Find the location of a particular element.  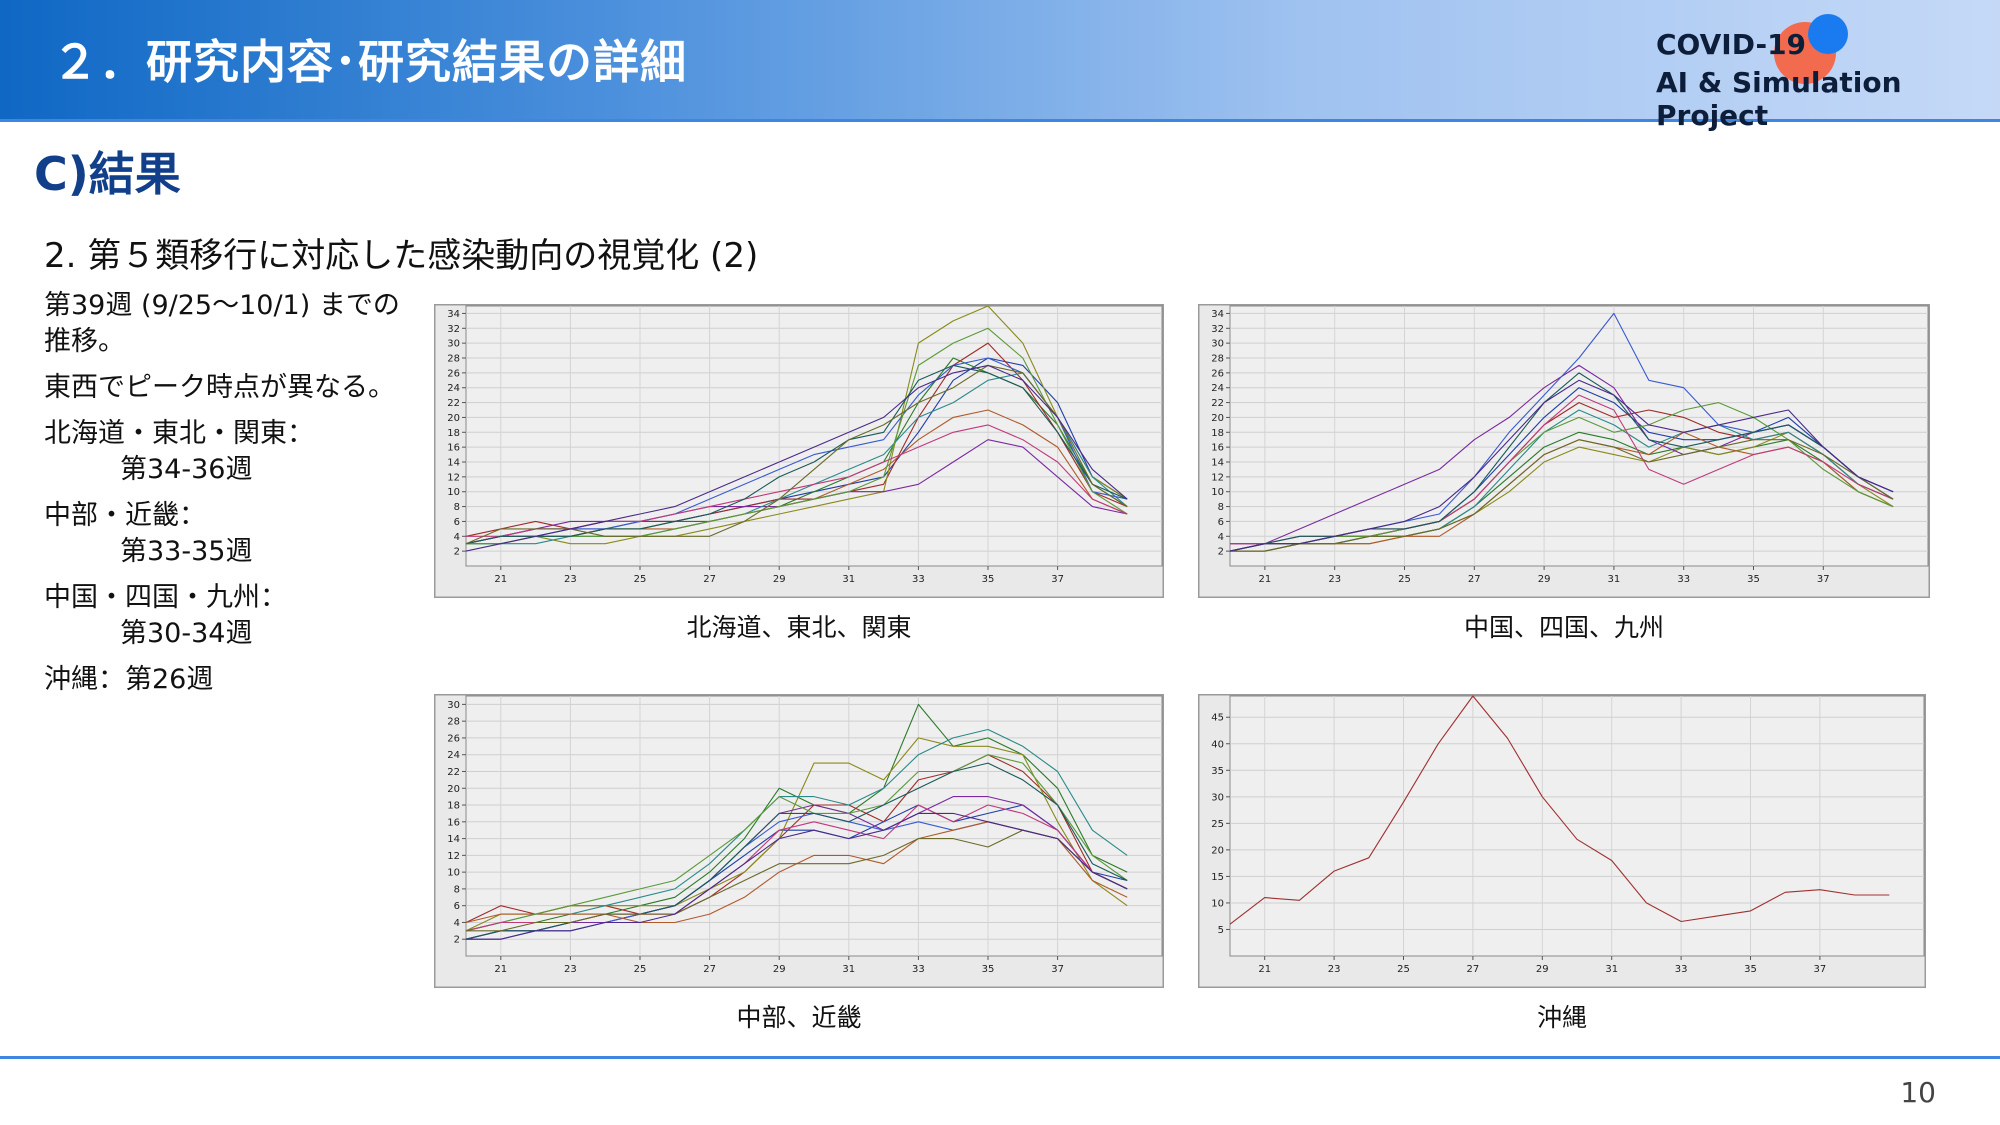

y-tick-label: 15 is located at coordinates (1217, 877).